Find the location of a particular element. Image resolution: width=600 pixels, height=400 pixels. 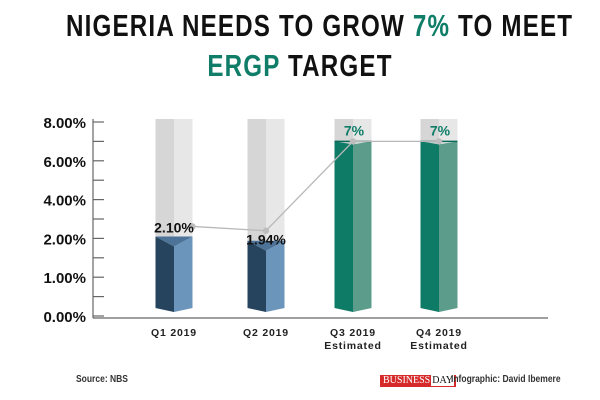

logo-text: DAY is located at coordinates (442, 380).